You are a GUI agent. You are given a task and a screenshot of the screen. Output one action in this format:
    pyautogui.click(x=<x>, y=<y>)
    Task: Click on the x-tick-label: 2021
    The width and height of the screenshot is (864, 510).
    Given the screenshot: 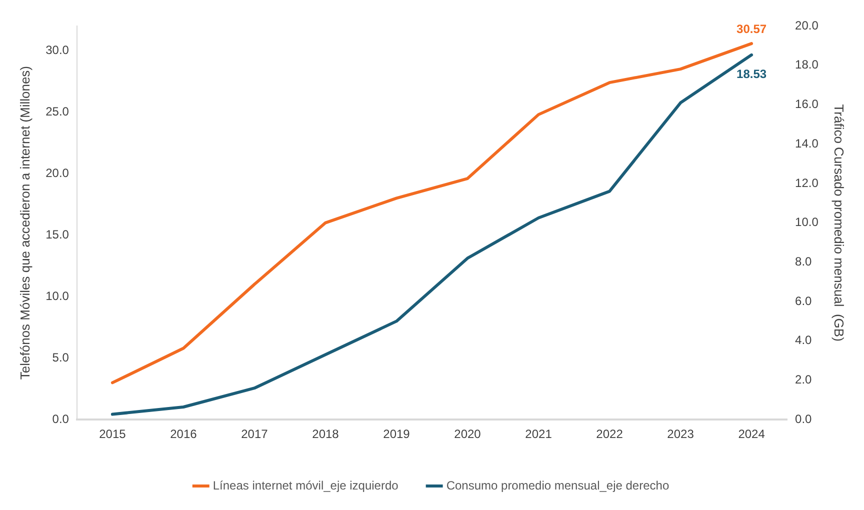 What is the action you would take?
    pyautogui.click(x=538, y=434)
    